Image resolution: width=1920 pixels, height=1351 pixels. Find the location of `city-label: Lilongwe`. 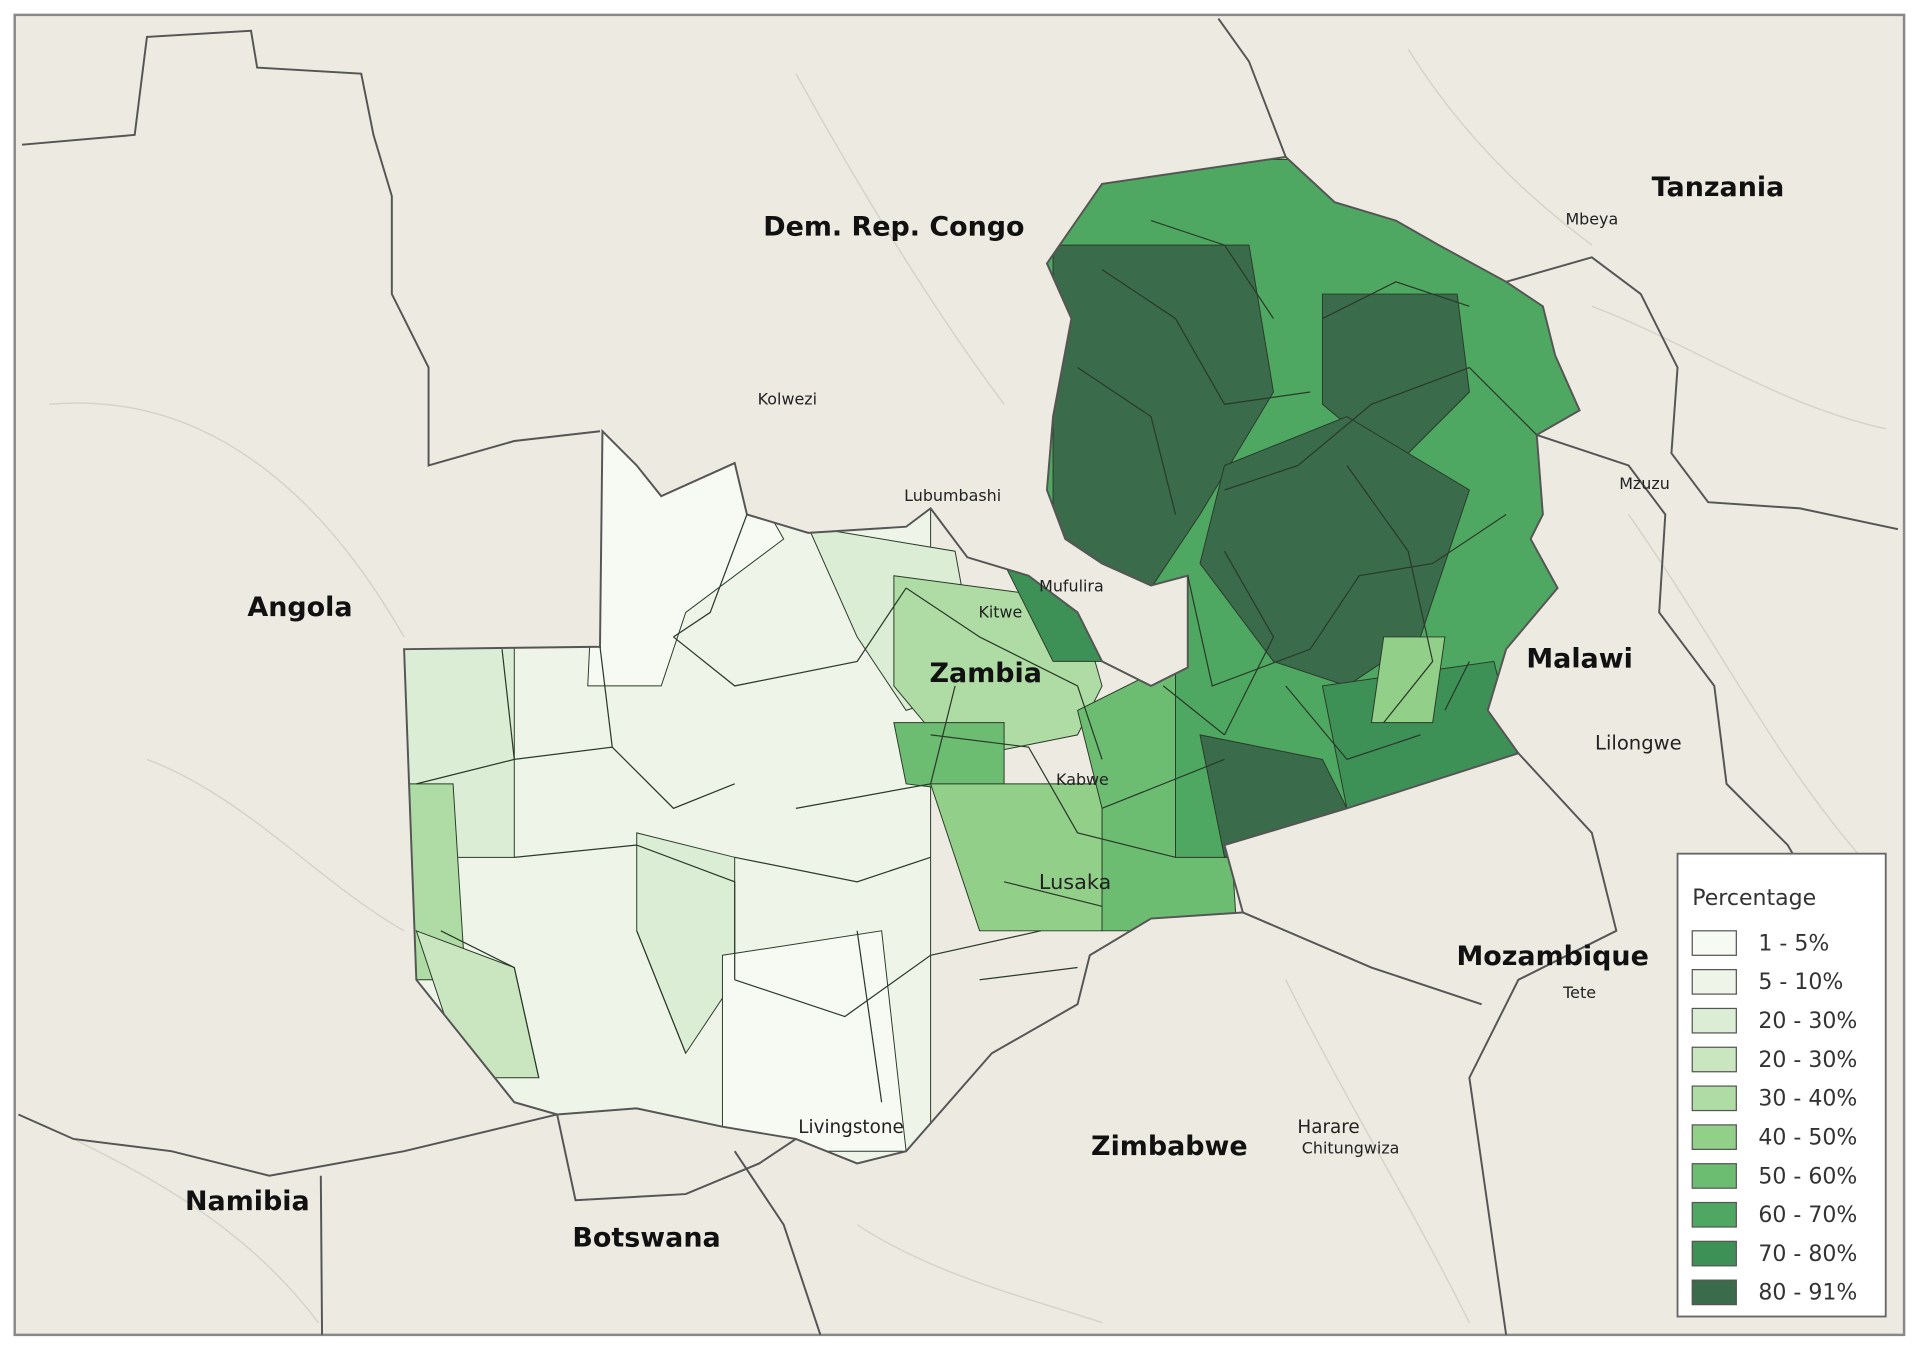

city-label: Lilongwe is located at coordinates (1638, 743).